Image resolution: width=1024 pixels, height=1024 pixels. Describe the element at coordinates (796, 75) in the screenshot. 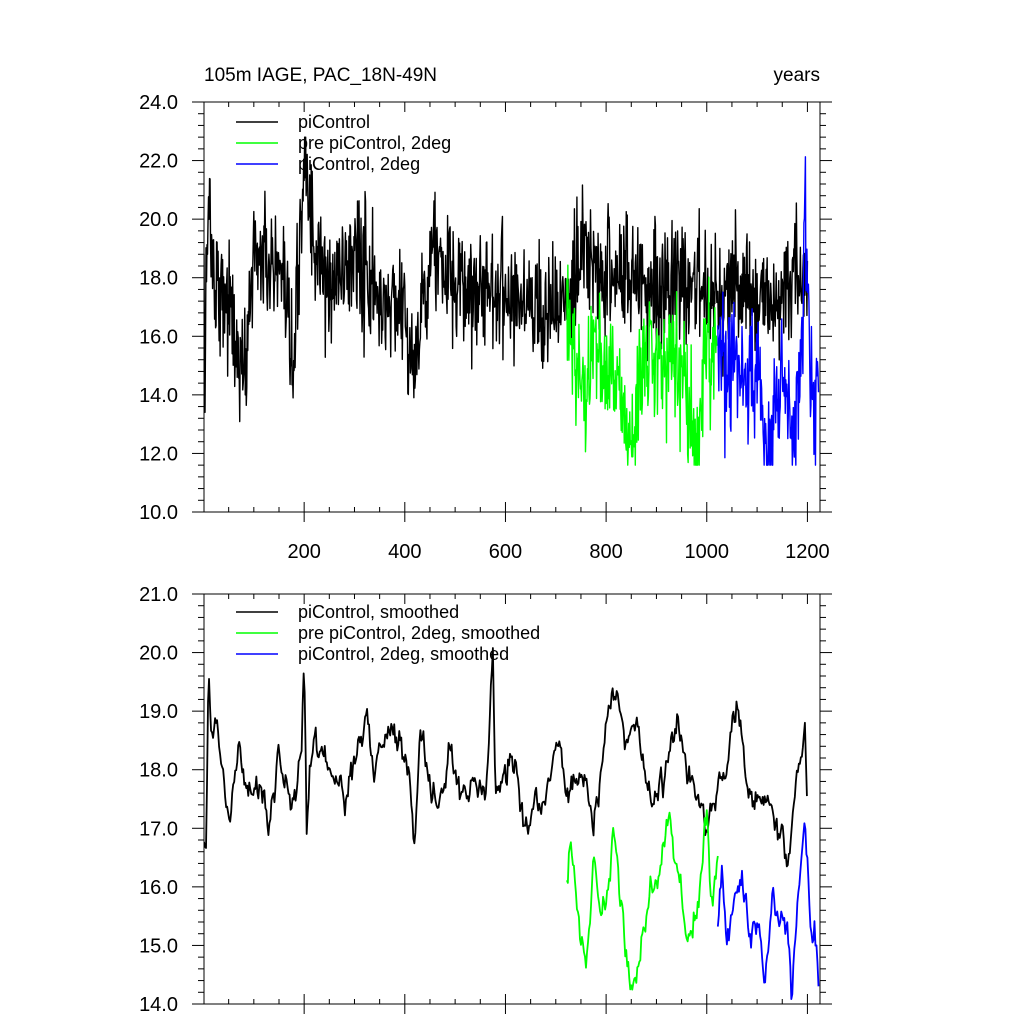

I see `chart-title-units: years` at that location.